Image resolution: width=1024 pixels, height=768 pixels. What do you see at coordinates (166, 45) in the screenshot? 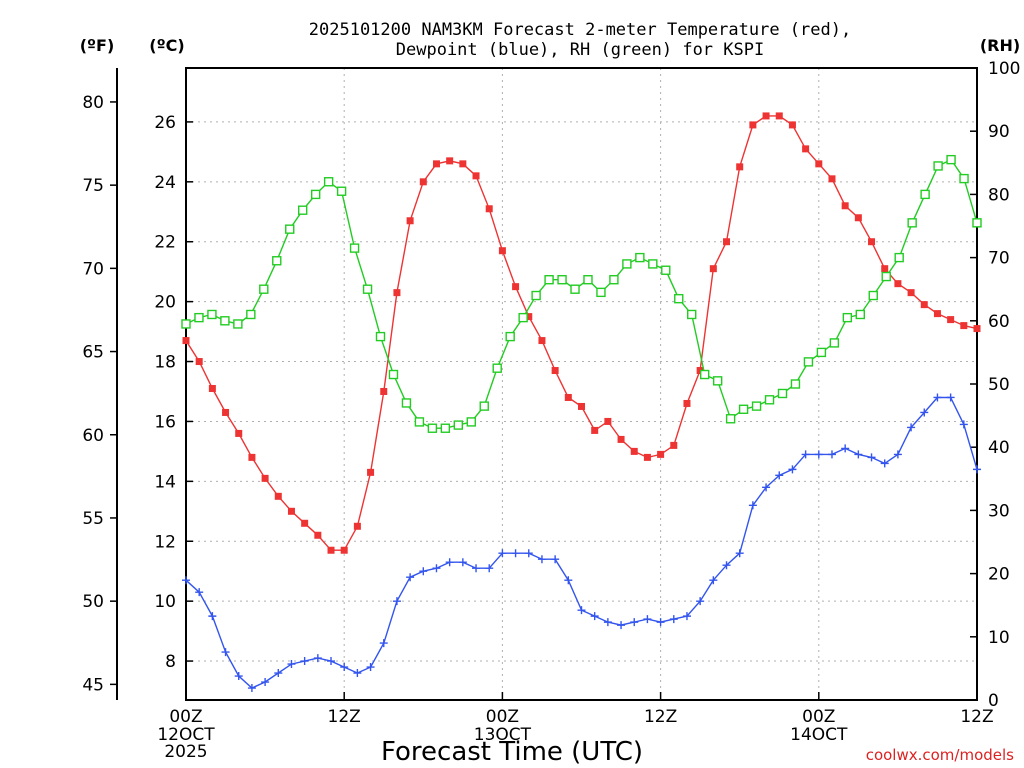
I see `celsius-unit-label: (ºC)` at bounding box center [166, 45].